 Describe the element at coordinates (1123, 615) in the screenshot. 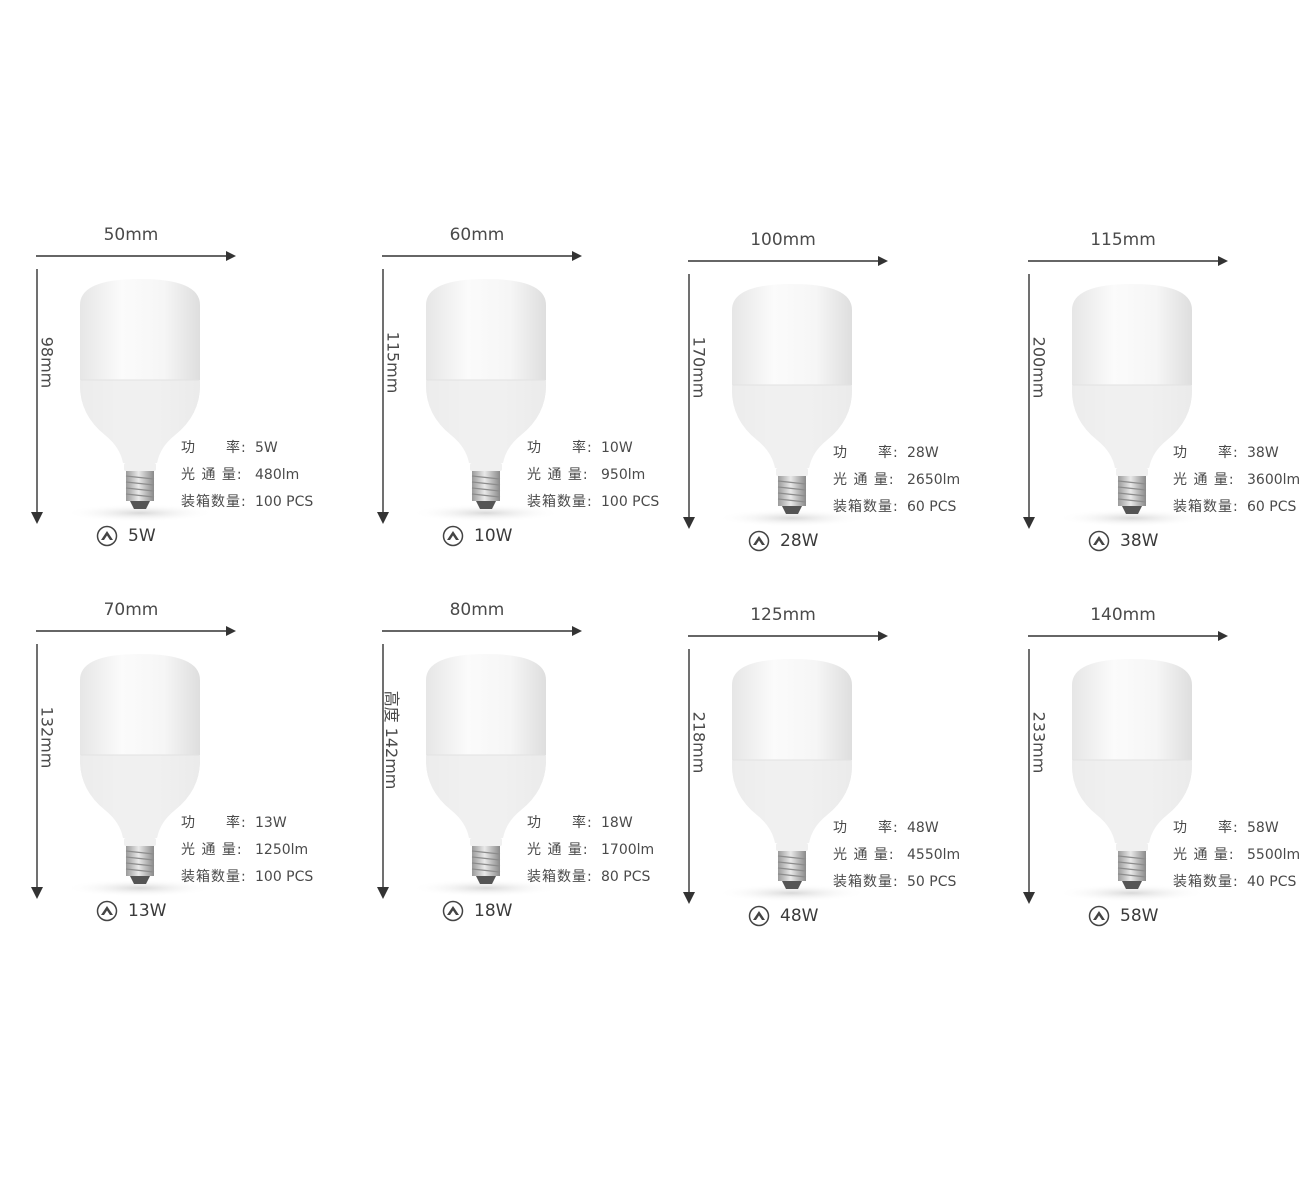

I see `width-label: 140mm` at that location.